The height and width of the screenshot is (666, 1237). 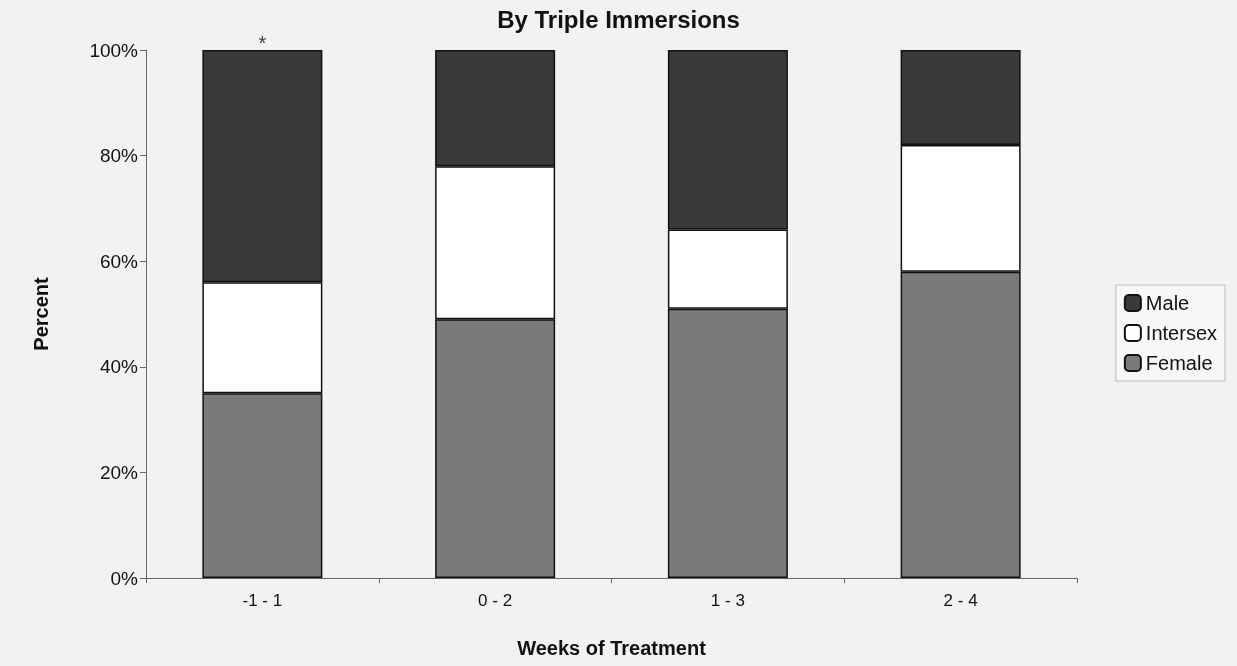 I want to click on annotation: *, so click(x=262, y=43).